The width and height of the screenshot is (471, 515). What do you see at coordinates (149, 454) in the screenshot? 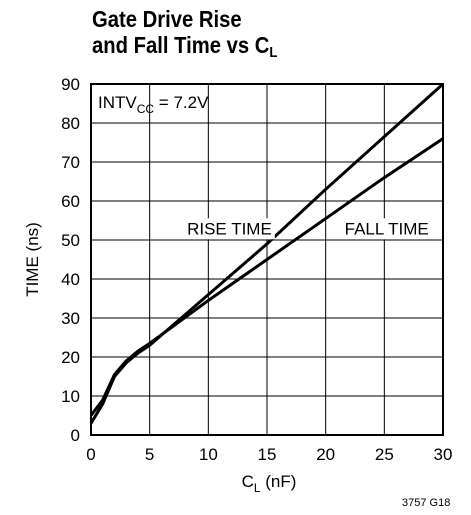
I see `x-tick-label: 5` at bounding box center [149, 454].